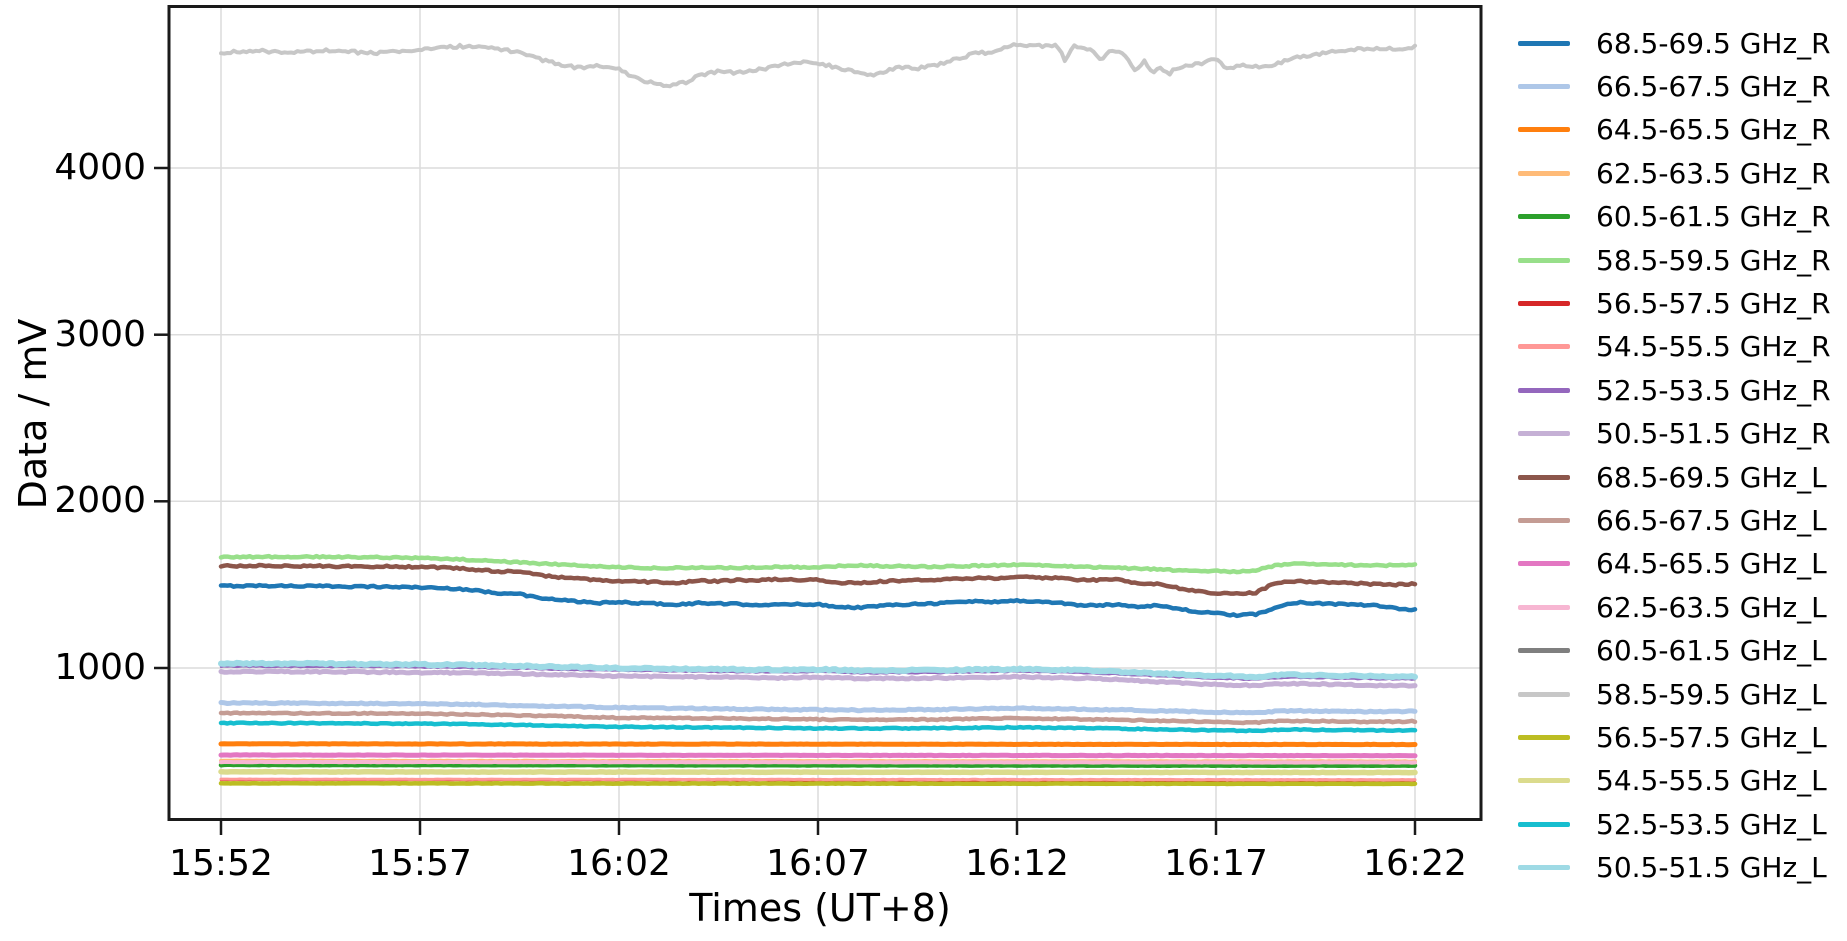 This screenshot has width=1847, height=941. What do you see at coordinates (221, 863) in the screenshot?
I see `x-tick-label: 15:52` at bounding box center [221, 863].